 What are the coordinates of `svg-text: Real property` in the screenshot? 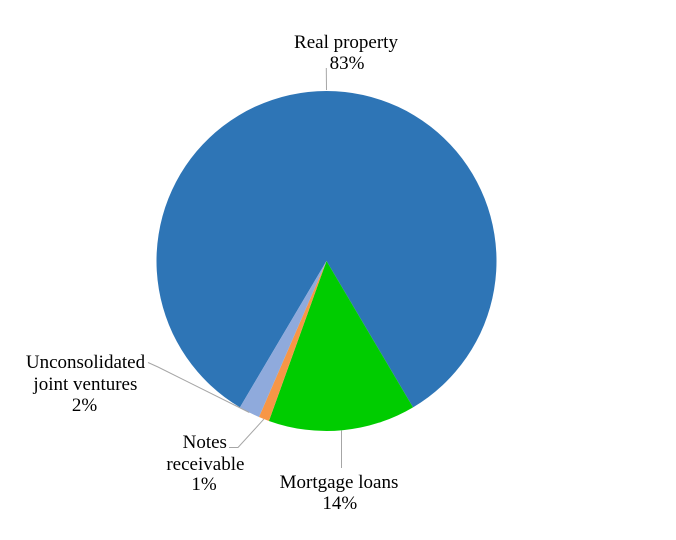 It's located at (346, 42).